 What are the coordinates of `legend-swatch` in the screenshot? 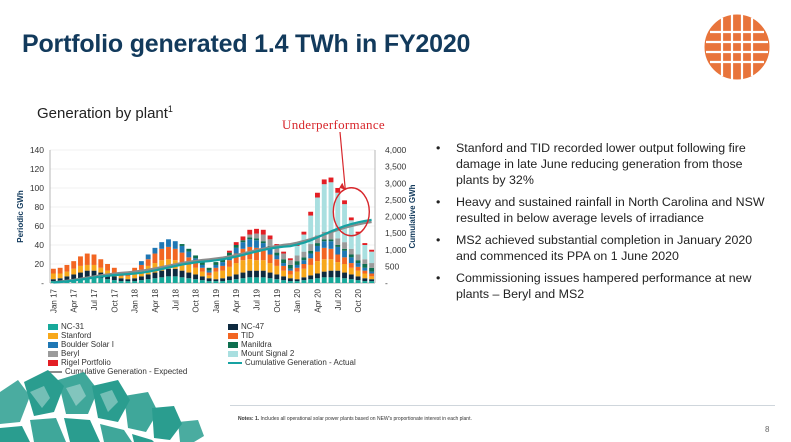 It's located at (53, 326).